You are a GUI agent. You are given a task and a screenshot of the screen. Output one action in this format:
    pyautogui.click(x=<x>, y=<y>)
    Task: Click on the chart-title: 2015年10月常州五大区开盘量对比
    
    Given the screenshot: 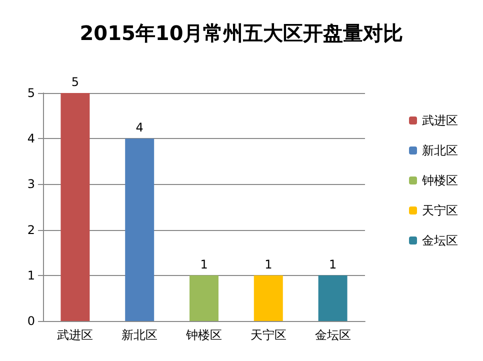 What is the action you would take?
    pyautogui.click(x=242, y=33)
    